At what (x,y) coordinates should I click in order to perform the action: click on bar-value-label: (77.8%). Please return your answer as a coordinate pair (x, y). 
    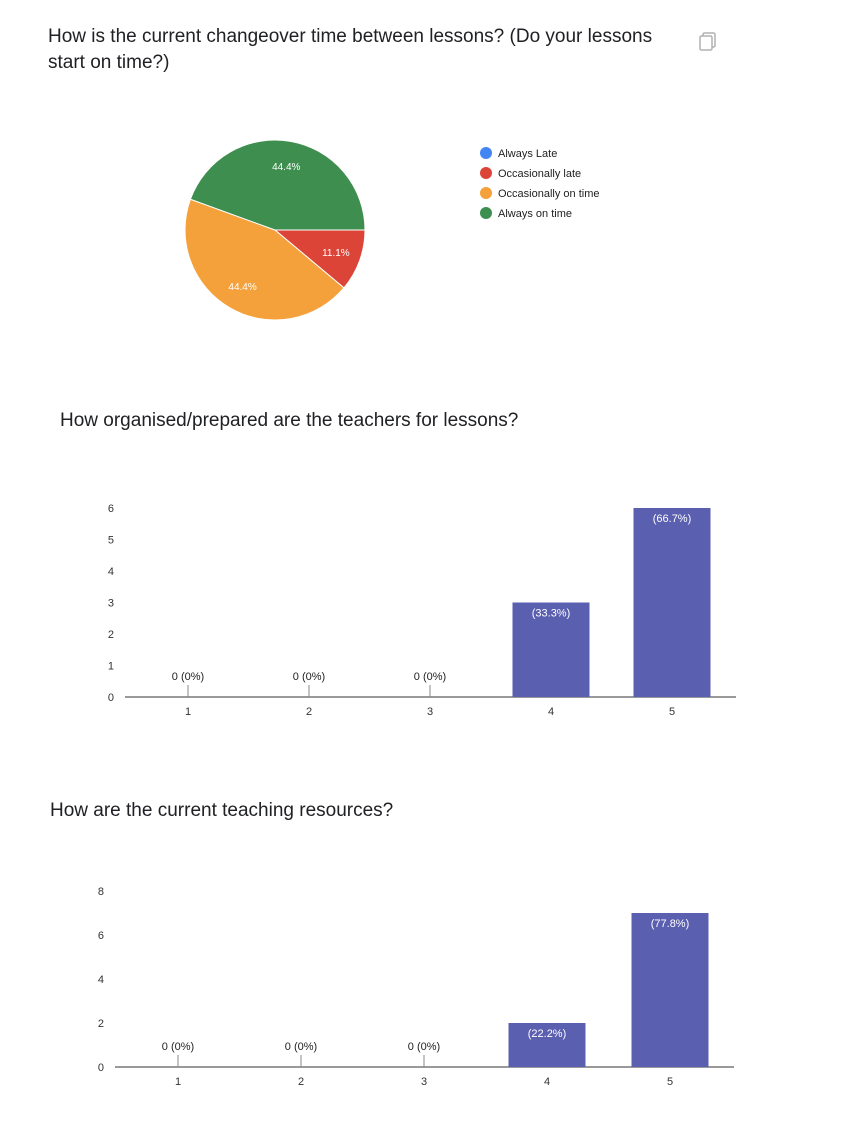
    Looking at the image, I should click on (670, 924).